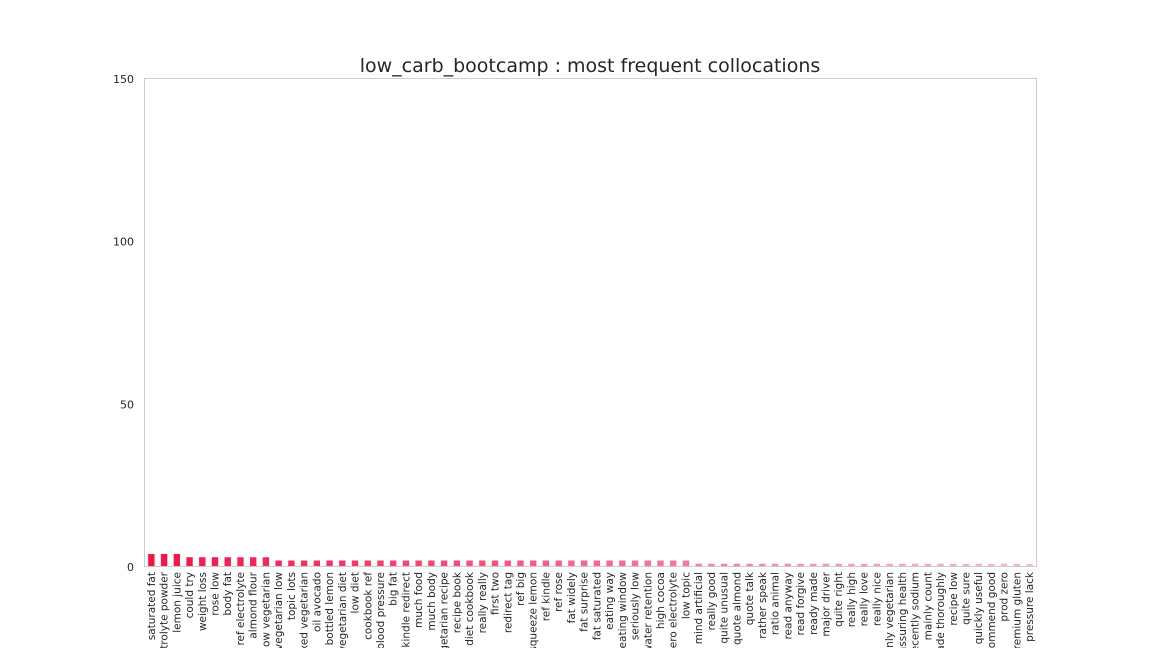  I want to click on x-tick-label: rose low, so click(216, 594).